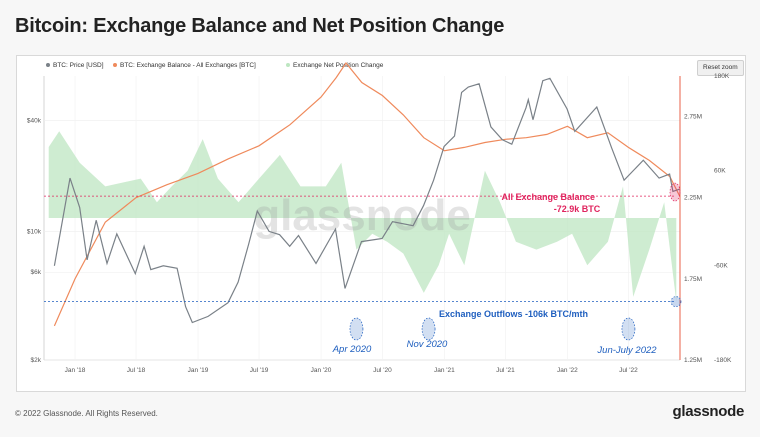 The width and height of the screenshot is (760, 437). Describe the element at coordinates (513, 314) in the screenshot. I see `annotation-outflows: Exchange Outflows -106k BTC/mth` at that location.